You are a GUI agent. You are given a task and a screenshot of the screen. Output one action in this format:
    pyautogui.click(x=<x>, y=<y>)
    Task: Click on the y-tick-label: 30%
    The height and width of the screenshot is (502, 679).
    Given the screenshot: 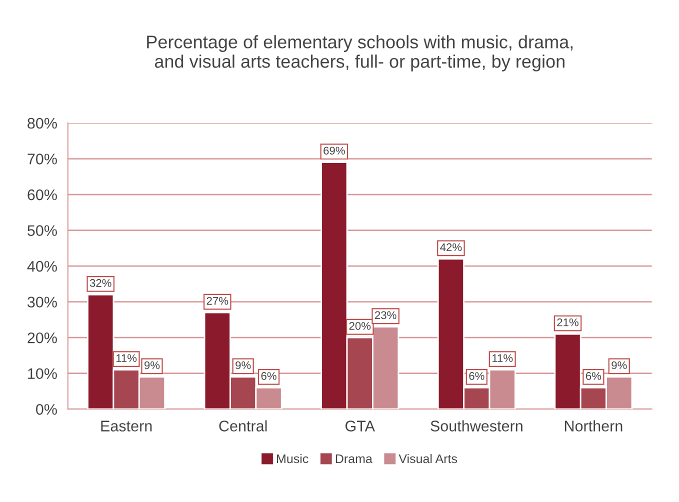 What is the action you would take?
    pyautogui.click(x=42, y=302)
    